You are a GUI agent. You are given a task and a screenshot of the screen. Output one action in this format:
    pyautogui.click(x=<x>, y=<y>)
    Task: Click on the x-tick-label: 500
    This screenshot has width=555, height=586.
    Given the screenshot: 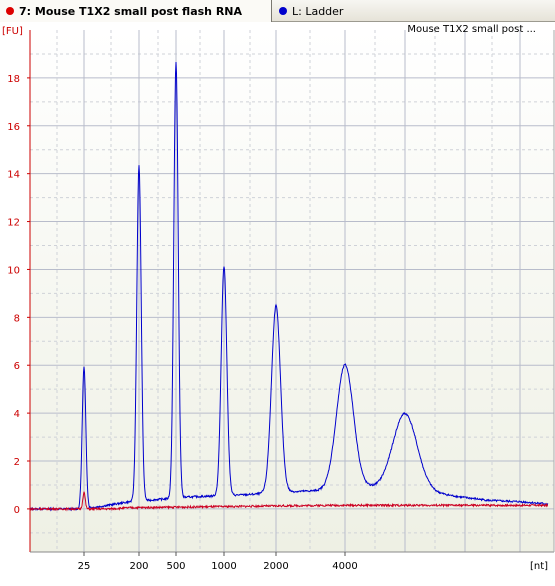 What is the action you would take?
    pyautogui.click(x=175, y=566)
    